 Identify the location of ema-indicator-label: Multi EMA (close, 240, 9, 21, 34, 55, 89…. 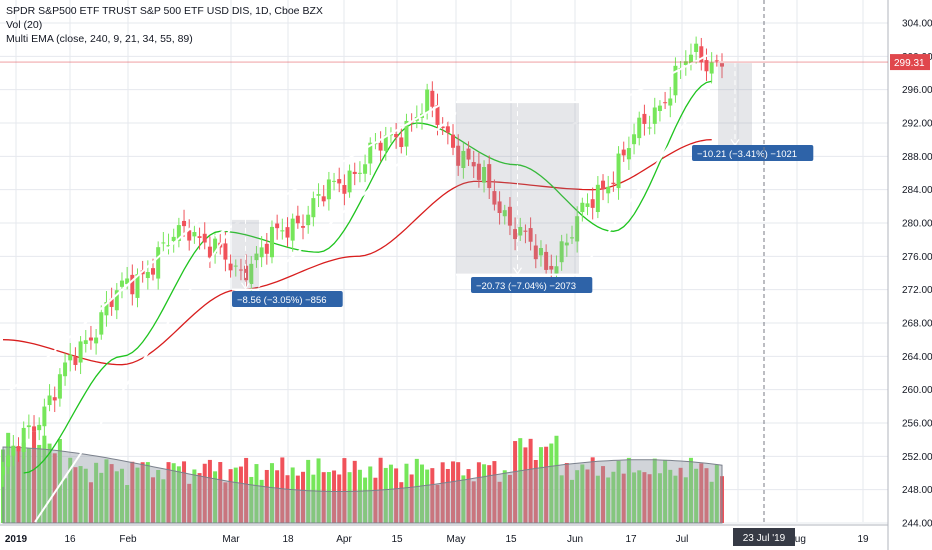
(99, 39).